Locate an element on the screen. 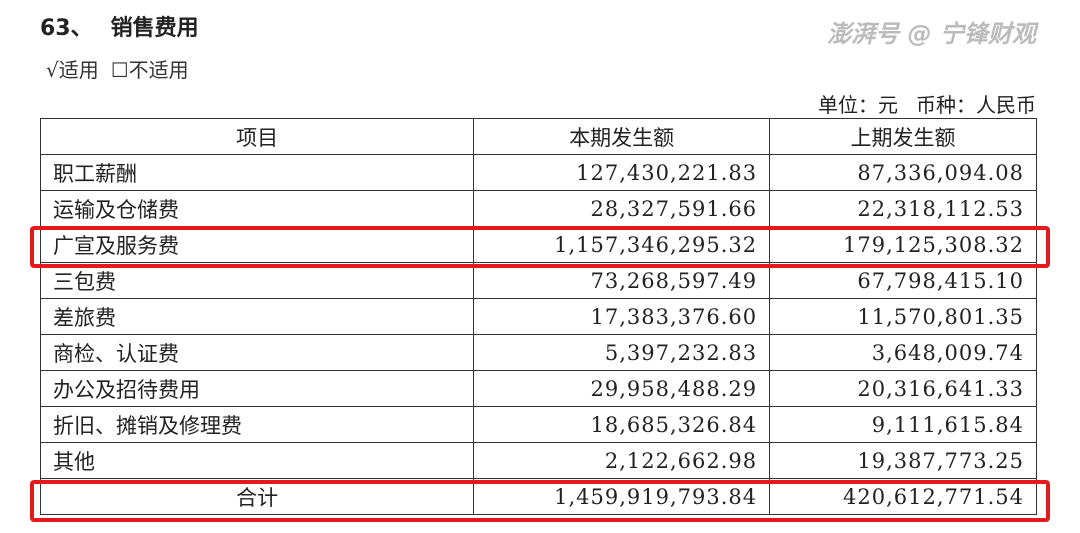  previous-cell: 11,570,801.35 is located at coordinates (903, 316).